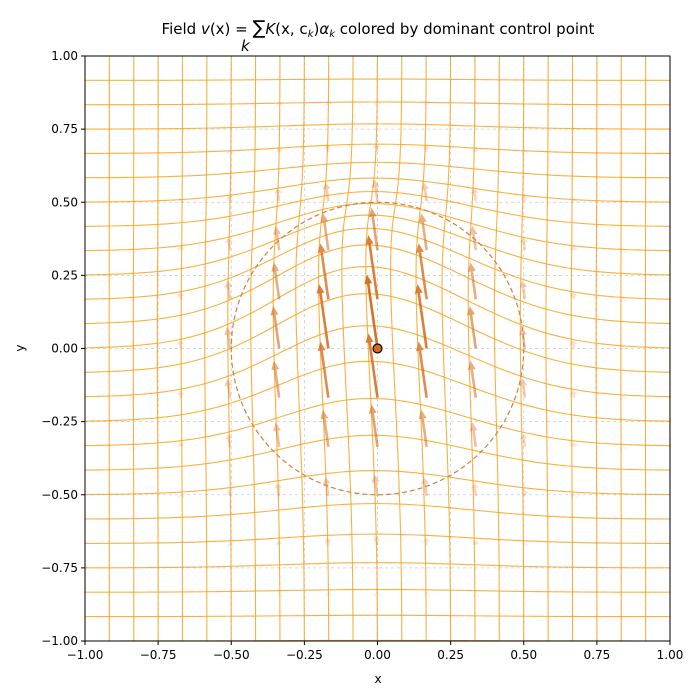 The image size is (700, 700). Describe the element at coordinates (59, 568) in the screenshot. I see `y-tick-label: −0.75` at that location.